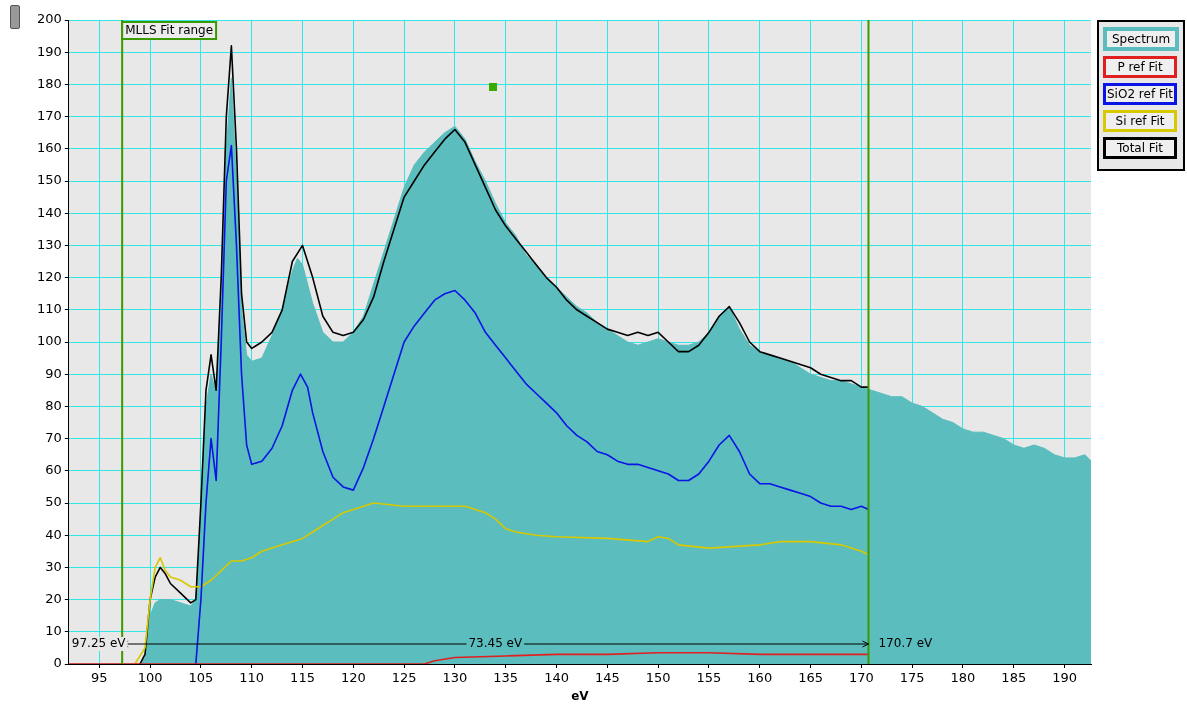  What do you see at coordinates (53, 534) in the screenshot?
I see `y-tick-label: 40` at bounding box center [53, 534].